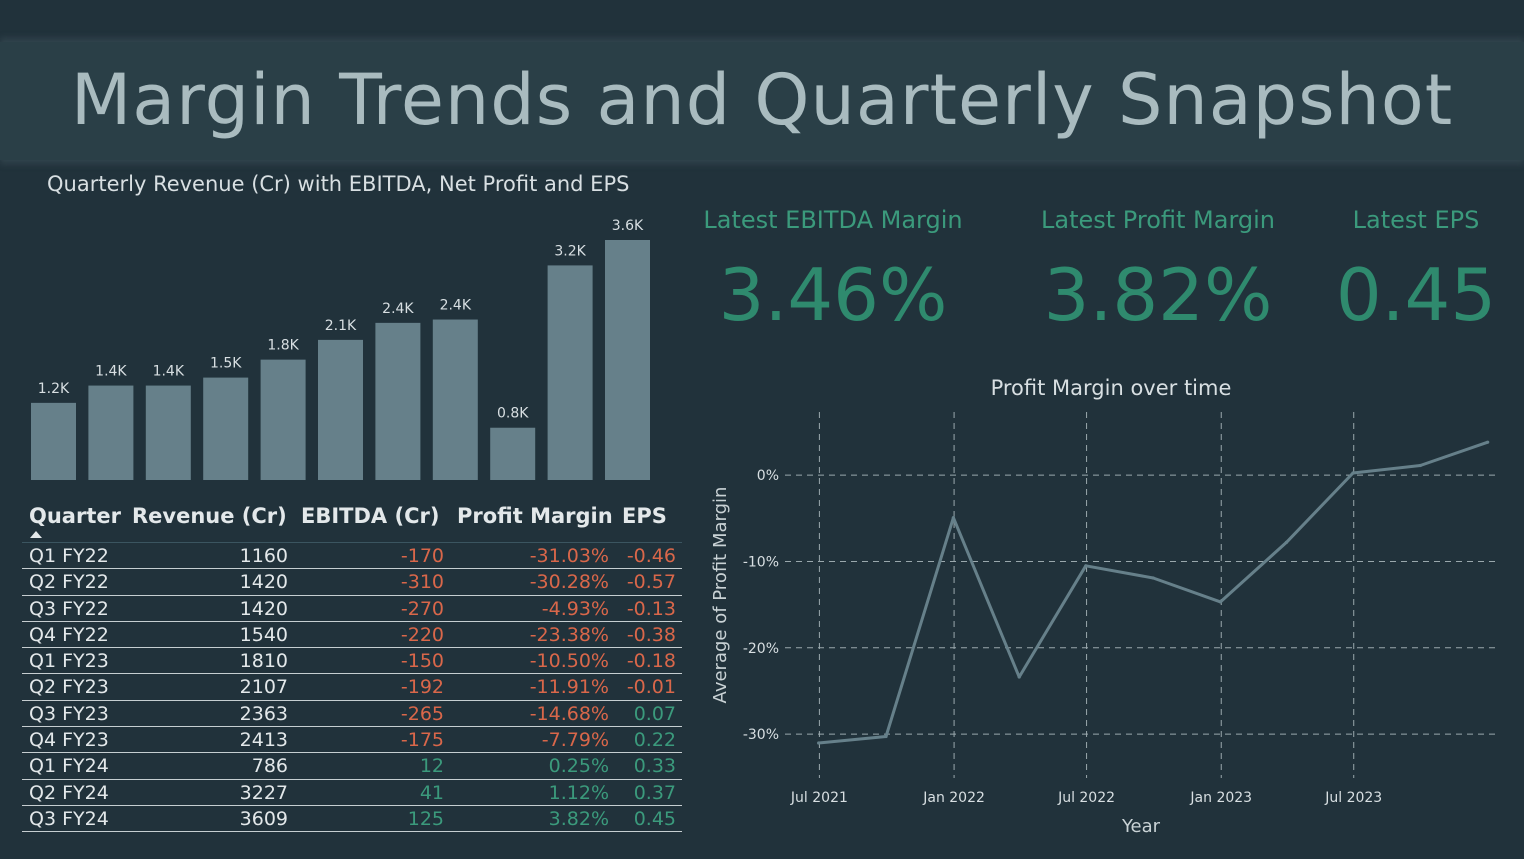 The height and width of the screenshot is (859, 1524). I want to click on cell-quarter: Q1 FY22, so click(69, 556).